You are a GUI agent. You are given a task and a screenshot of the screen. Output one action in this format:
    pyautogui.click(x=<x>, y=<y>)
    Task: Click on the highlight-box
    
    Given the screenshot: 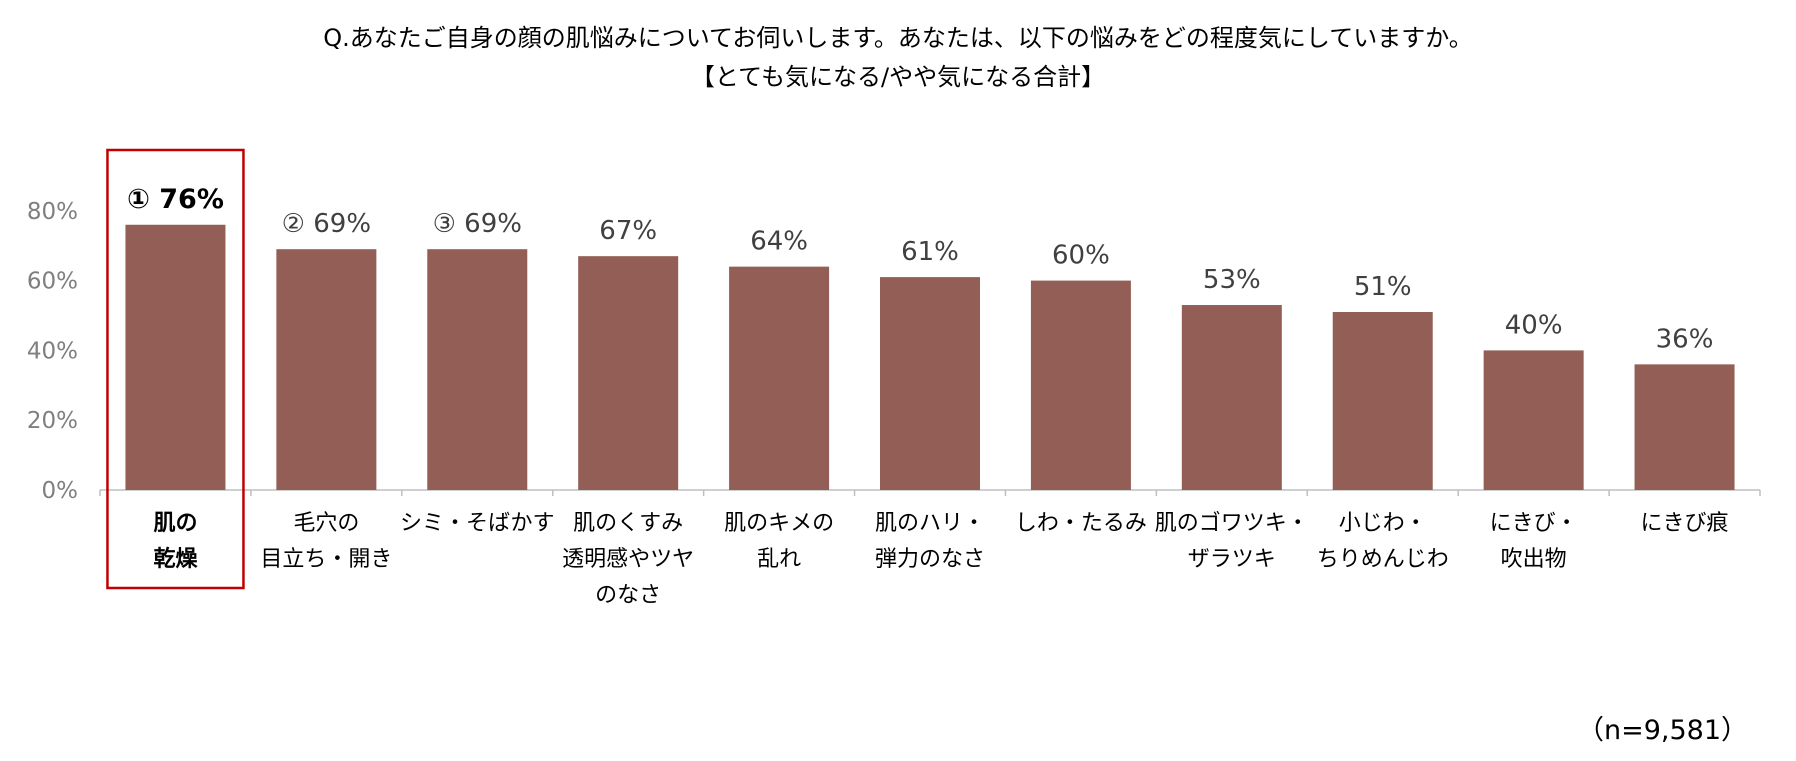 What is the action you would take?
    pyautogui.click(x=175, y=369)
    